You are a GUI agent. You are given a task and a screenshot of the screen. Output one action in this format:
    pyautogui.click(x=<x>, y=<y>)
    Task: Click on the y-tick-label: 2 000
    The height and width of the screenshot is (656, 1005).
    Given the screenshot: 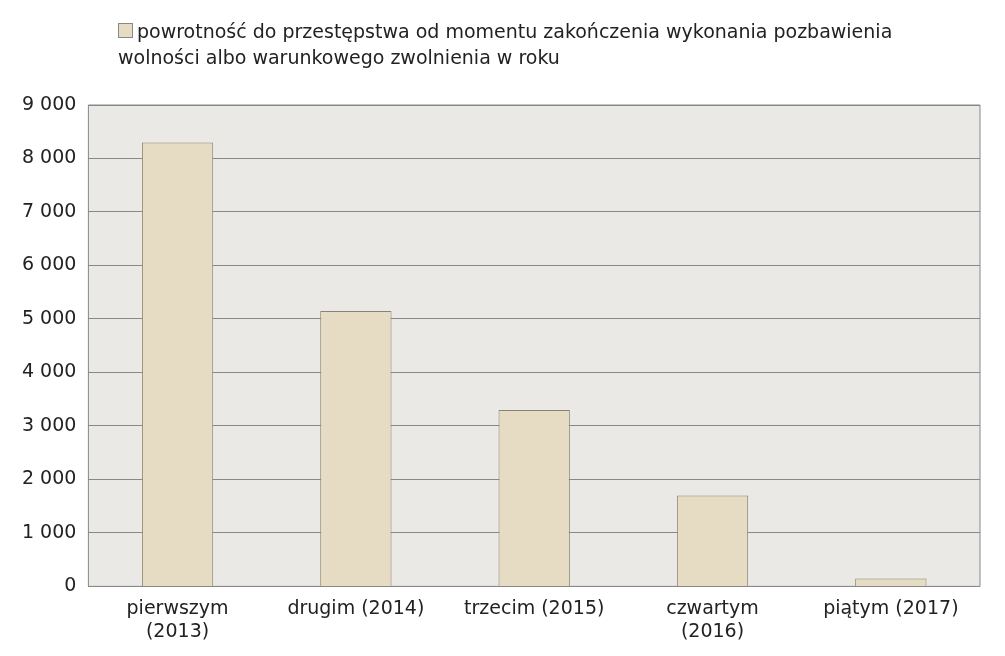 What is the action you would take?
    pyautogui.click(x=49, y=477)
    